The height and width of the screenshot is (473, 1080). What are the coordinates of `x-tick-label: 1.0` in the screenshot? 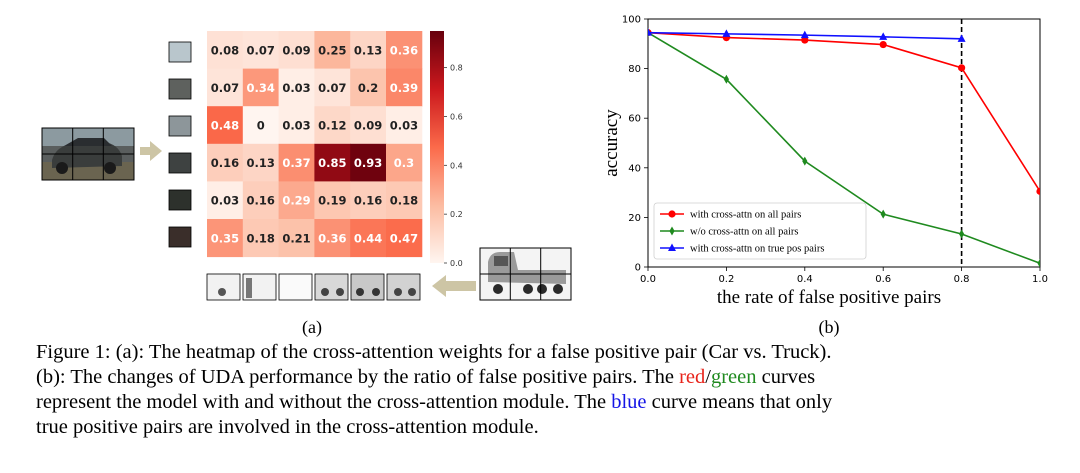 It's located at (1040, 279).